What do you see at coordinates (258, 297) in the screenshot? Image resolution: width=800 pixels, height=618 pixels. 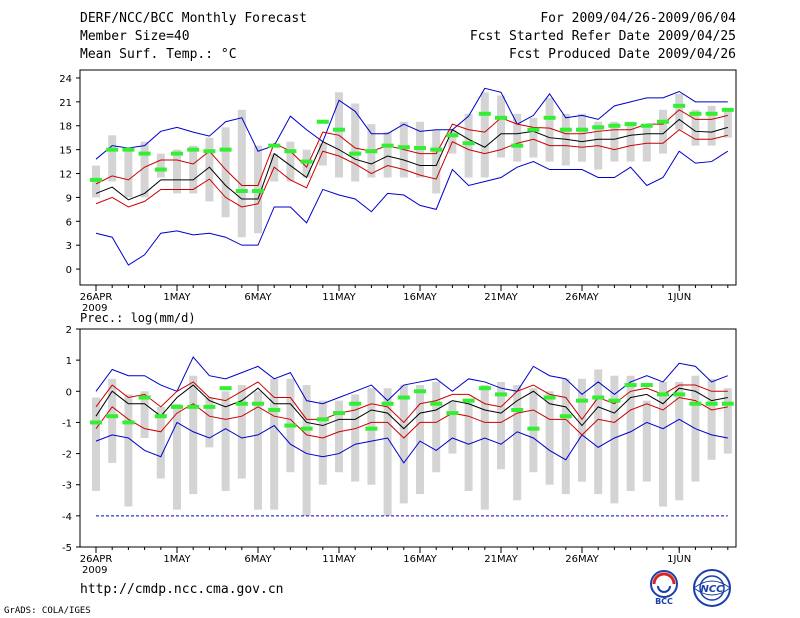 I see `x-tick-label: 6MAY` at bounding box center [258, 297].